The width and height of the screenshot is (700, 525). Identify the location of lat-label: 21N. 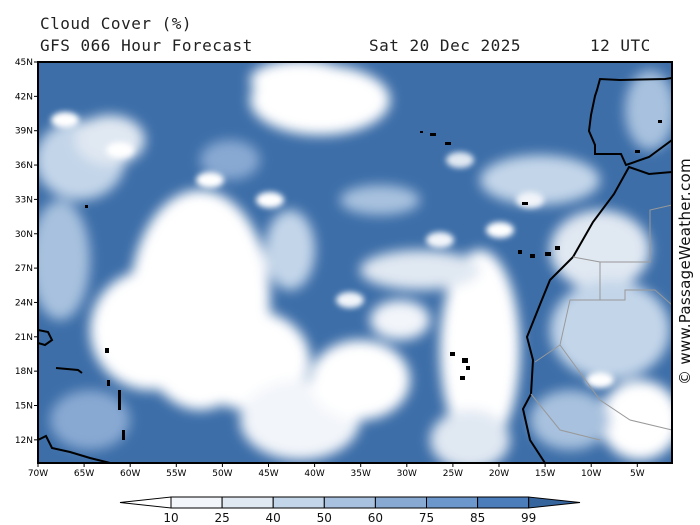
(24, 338).